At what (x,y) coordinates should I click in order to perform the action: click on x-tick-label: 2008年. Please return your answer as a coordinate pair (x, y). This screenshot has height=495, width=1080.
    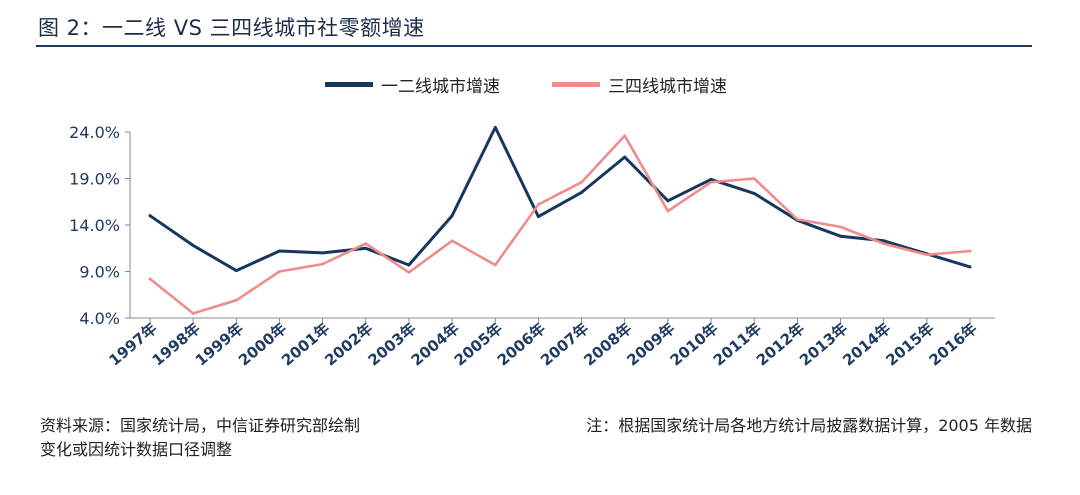
    Looking at the image, I should click on (607, 344).